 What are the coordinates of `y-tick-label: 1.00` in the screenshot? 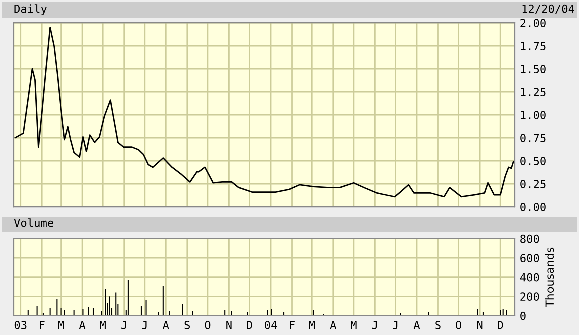 It's located at (533, 115).